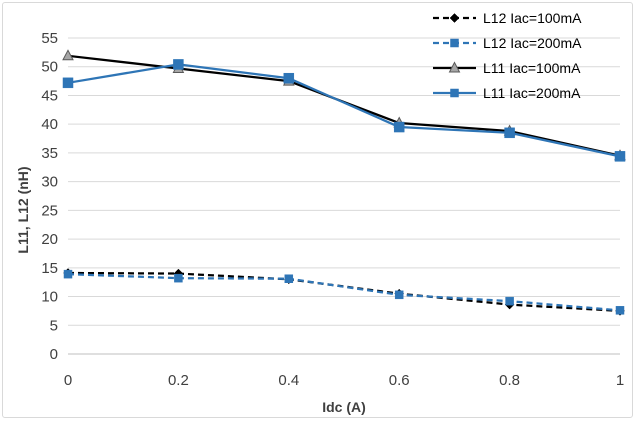 This screenshot has width=637, height=422. Describe the element at coordinates (49, 124) in the screenshot. I see `y-tick-label: 40` at that location.